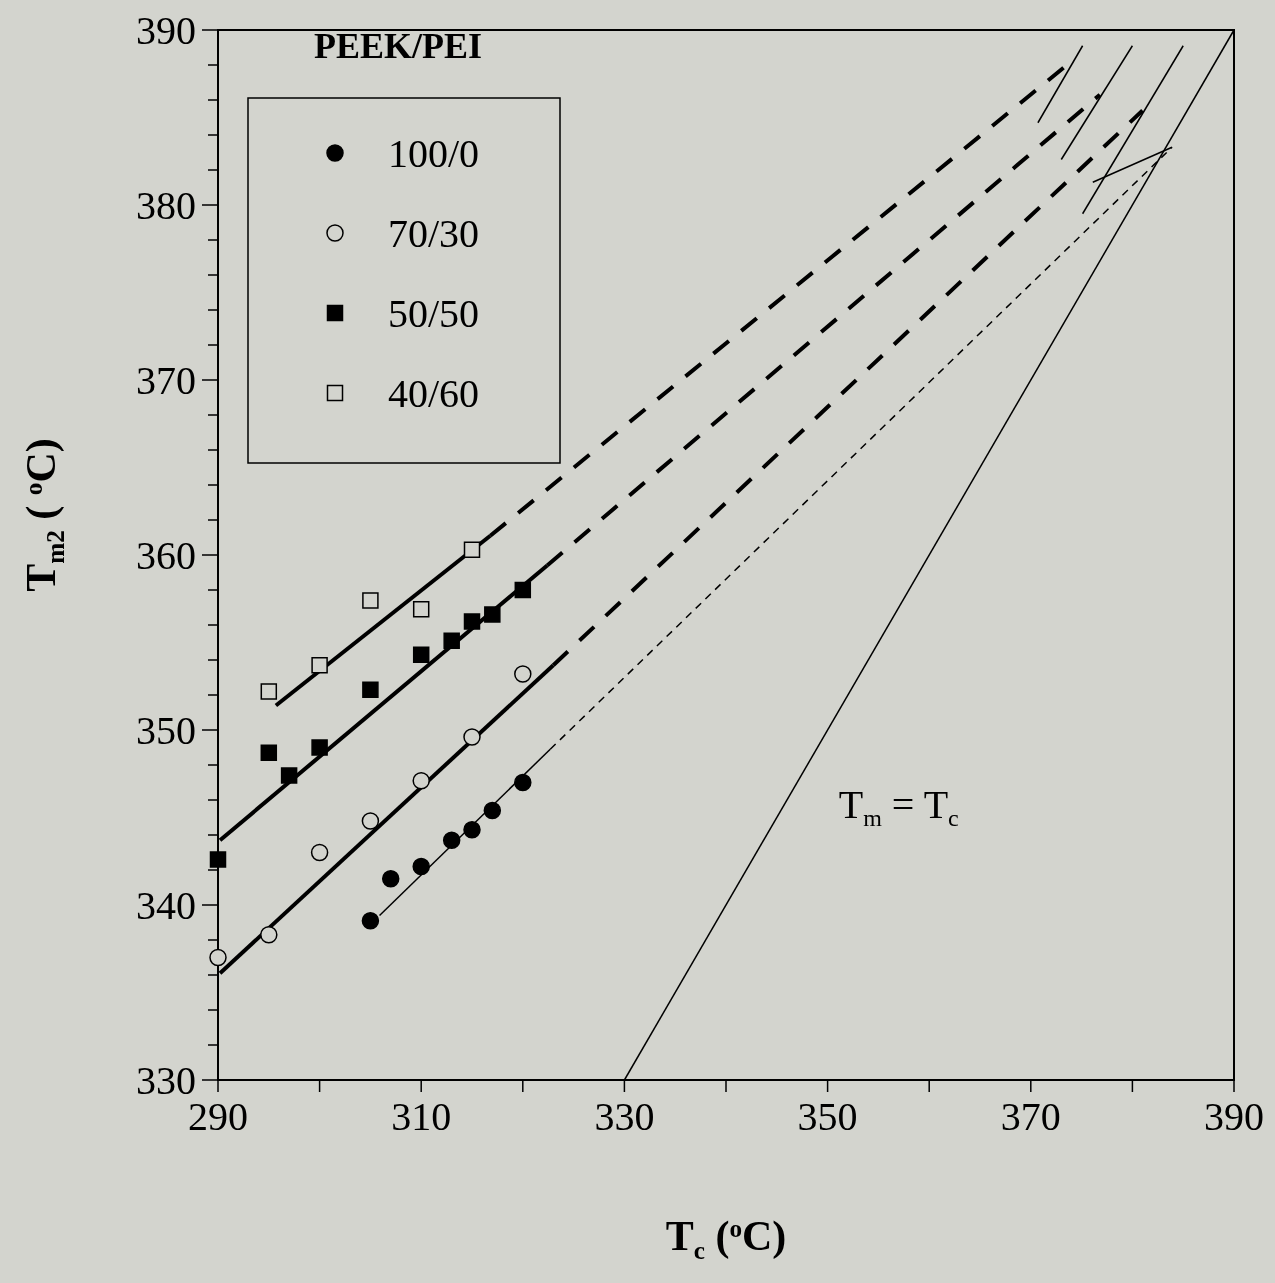 The image size is (1275, 1283). I want to click on x-tick-label: 310, so click(421, 1116).